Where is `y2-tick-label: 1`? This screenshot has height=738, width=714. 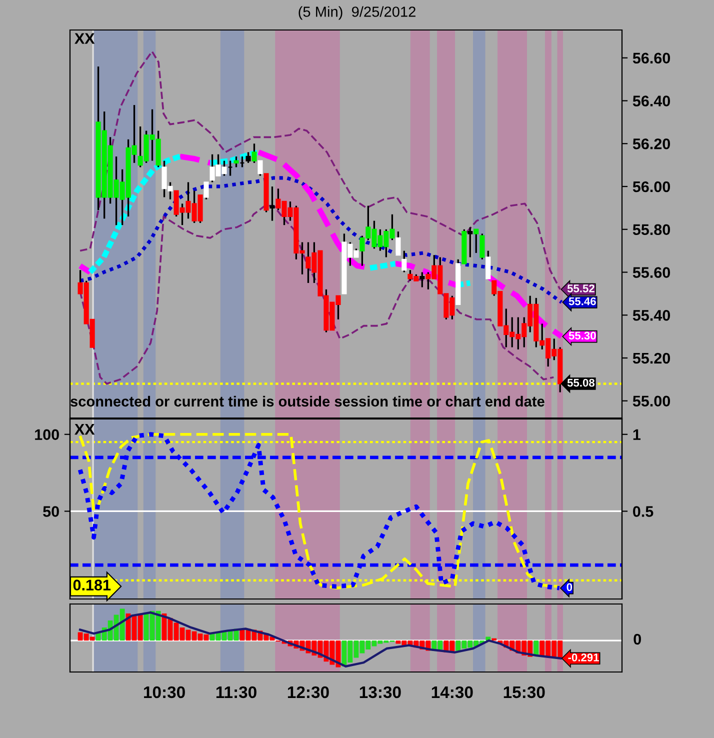
y2-tick-label: 1 is located at coordinates (636, 434).